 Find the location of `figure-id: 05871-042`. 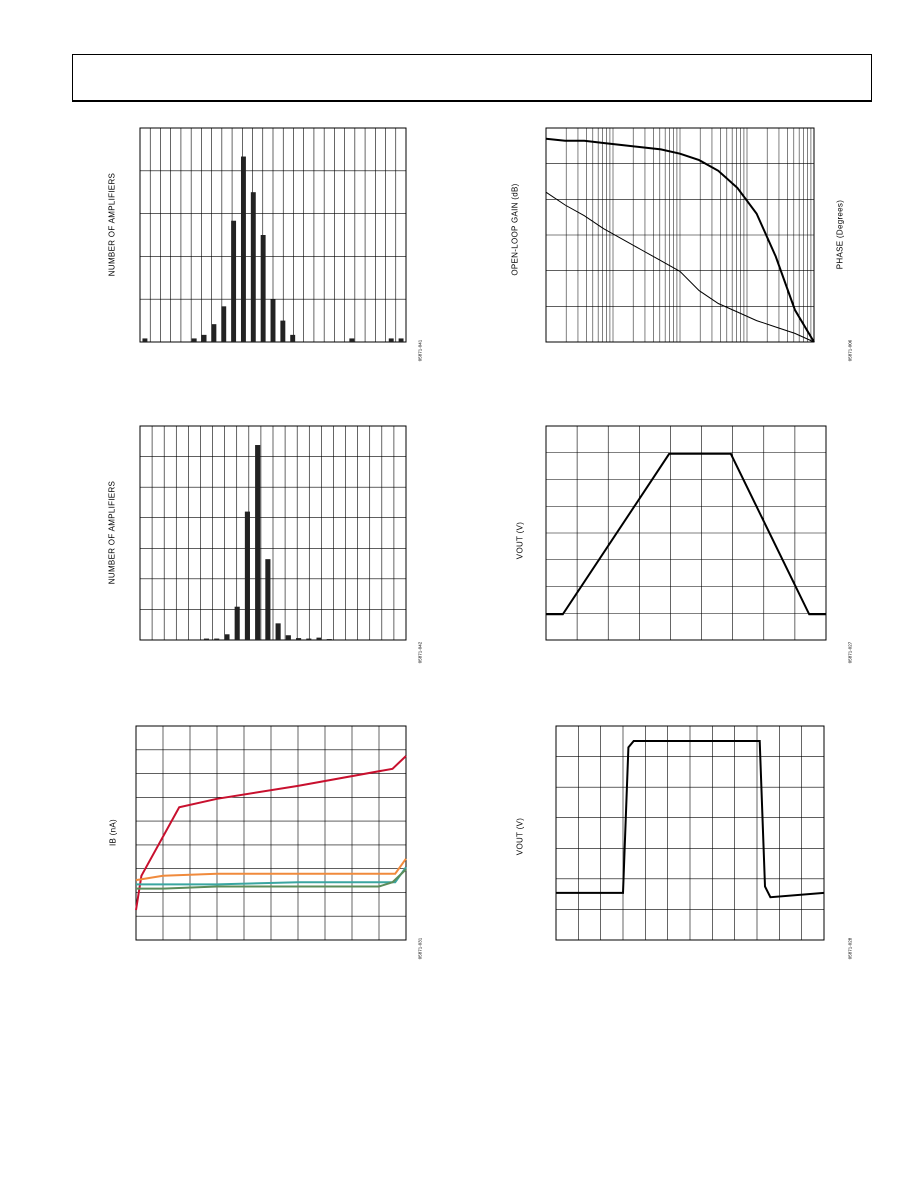

figure-id: 05871-042 is located at coordinates (420, 652).